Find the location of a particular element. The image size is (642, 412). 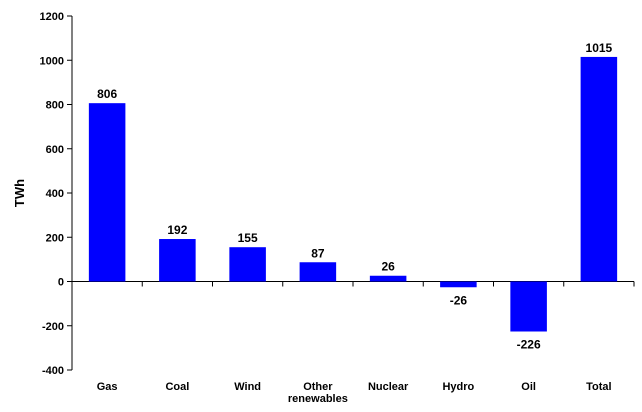

data-label: 1015 is located at coordinates (599, 48).